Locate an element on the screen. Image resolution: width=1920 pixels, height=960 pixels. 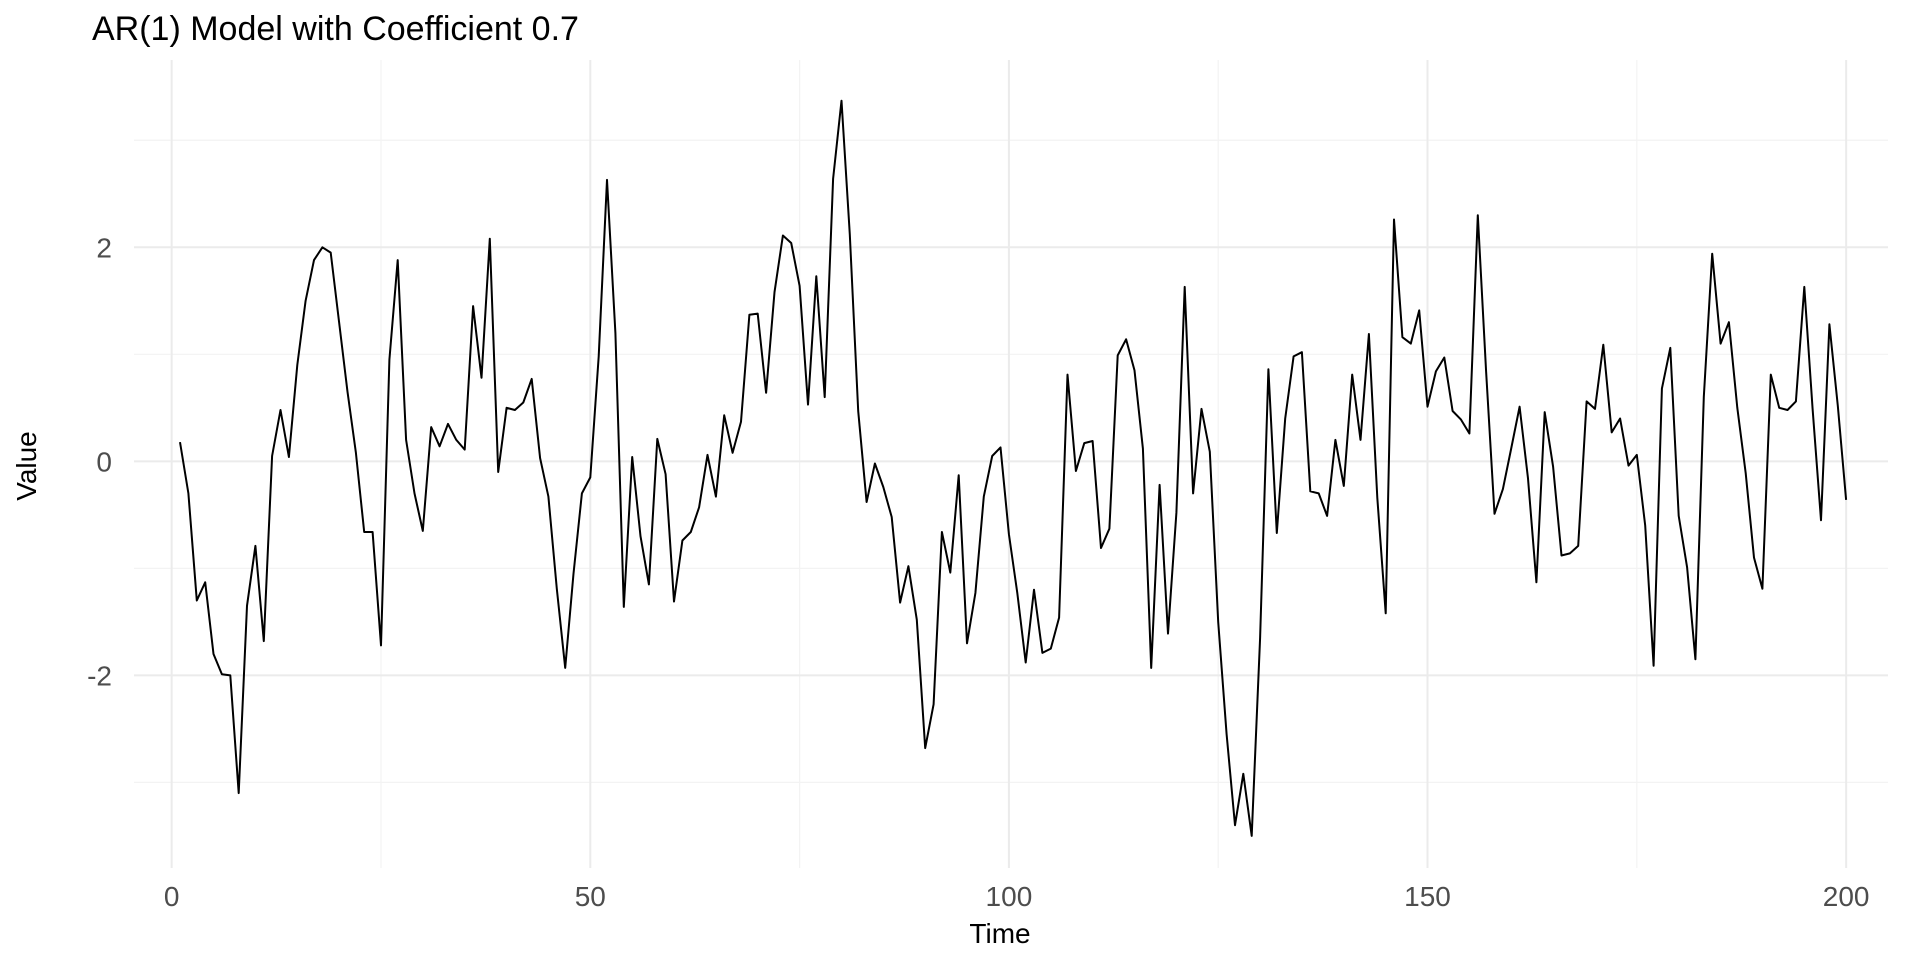
chart-title: AR(1) Model with Coefficient 0.7 is located at coordinates (335, 29).